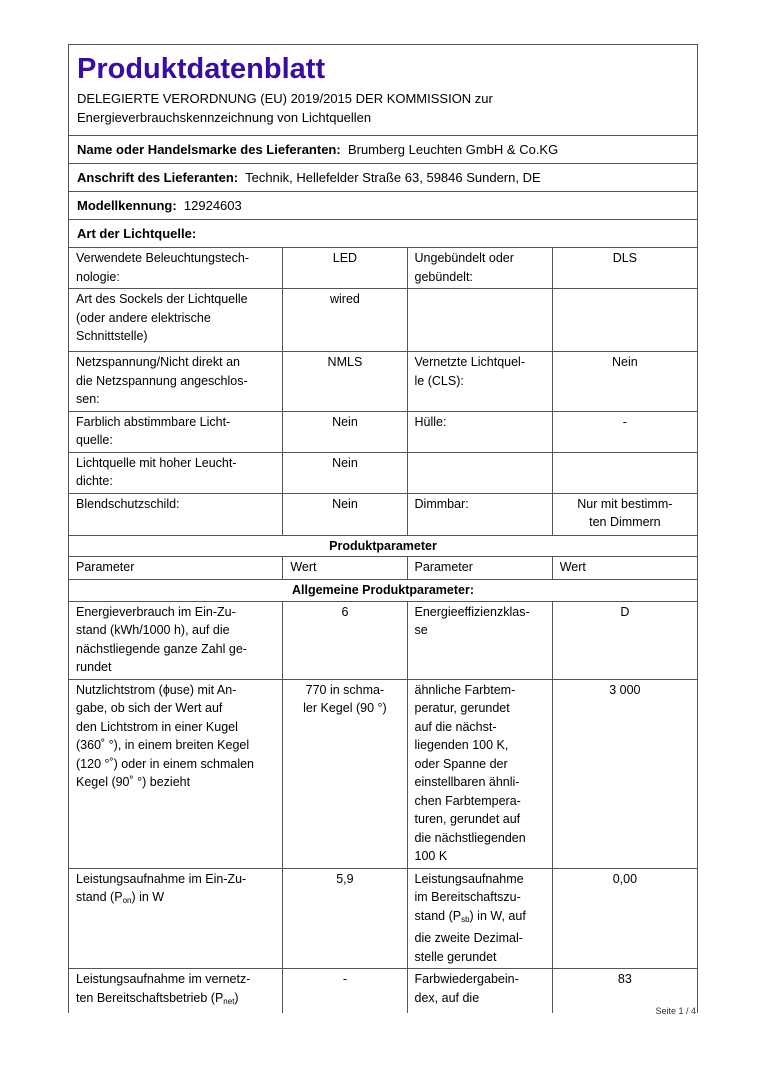 The width and height of the screenshot is (764, 1080). I want to click on table-cell: Ungebündelt oder gebündelt:, so click(479, 268).